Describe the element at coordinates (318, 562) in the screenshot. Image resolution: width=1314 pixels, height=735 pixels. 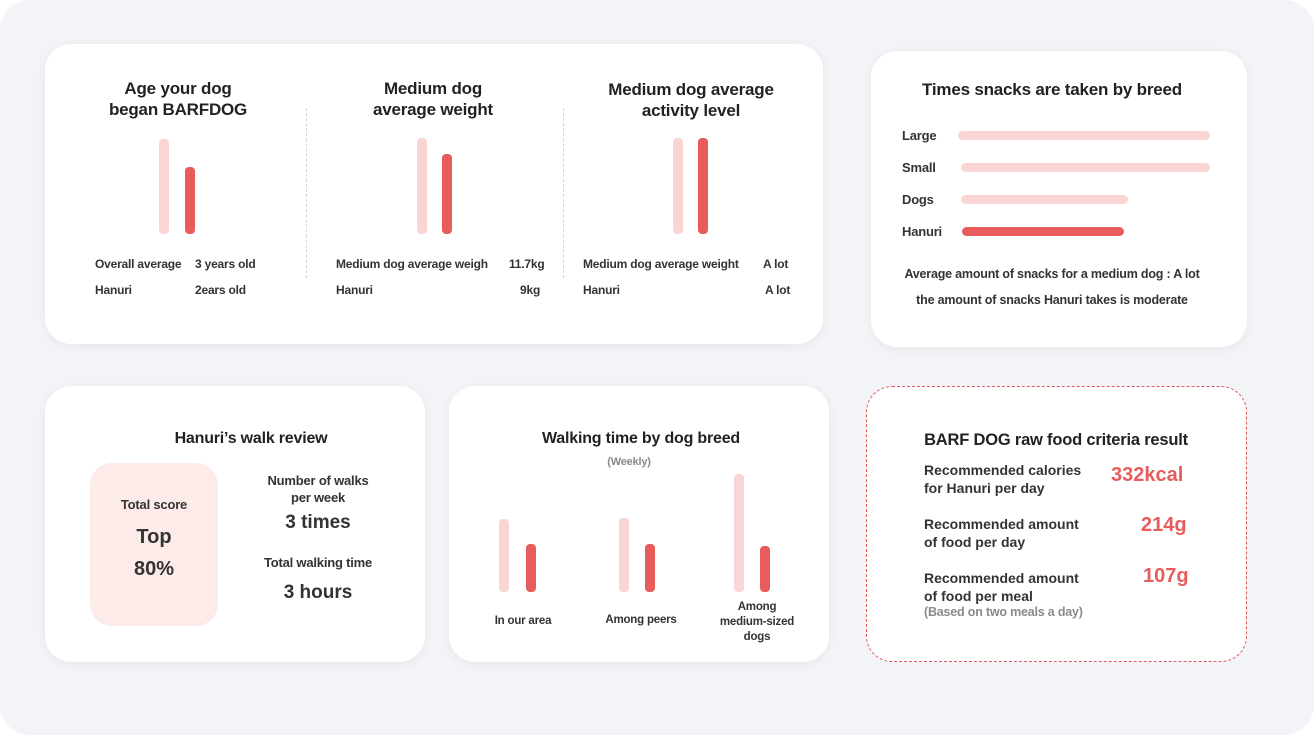
I see `walking-time-label: Total walking time` at that location.